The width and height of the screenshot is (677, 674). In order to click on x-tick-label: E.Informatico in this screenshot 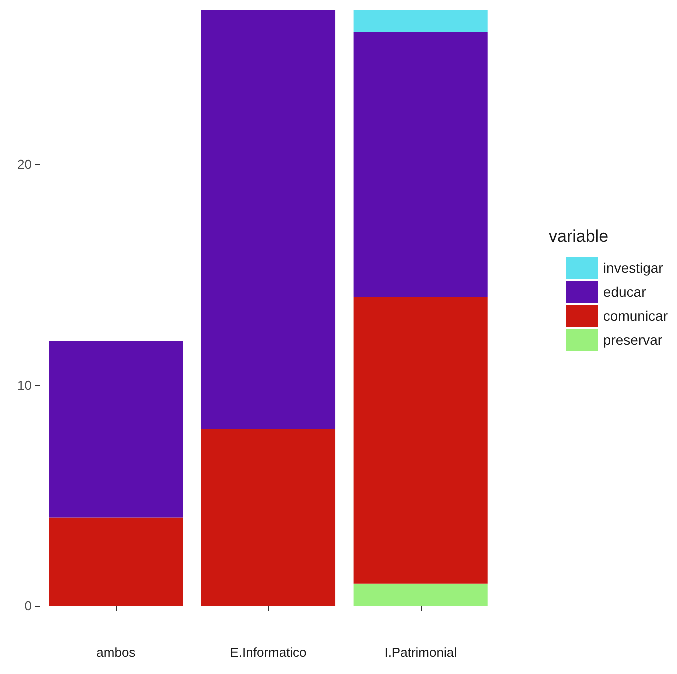, I will do `click(268, 652)`.